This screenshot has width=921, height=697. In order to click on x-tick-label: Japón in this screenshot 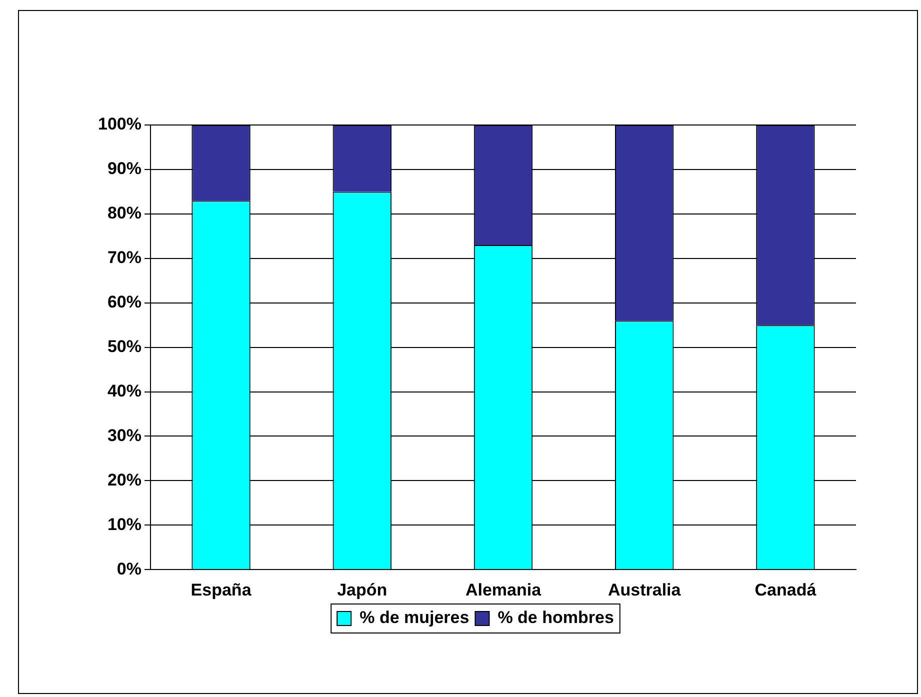, I will do `click(362, 590)`.